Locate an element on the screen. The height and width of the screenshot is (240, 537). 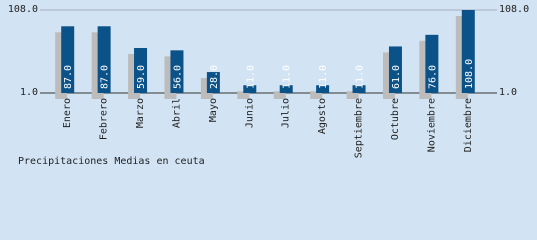
x-tick-label: Septiembre is located at coordinates (359, 128).